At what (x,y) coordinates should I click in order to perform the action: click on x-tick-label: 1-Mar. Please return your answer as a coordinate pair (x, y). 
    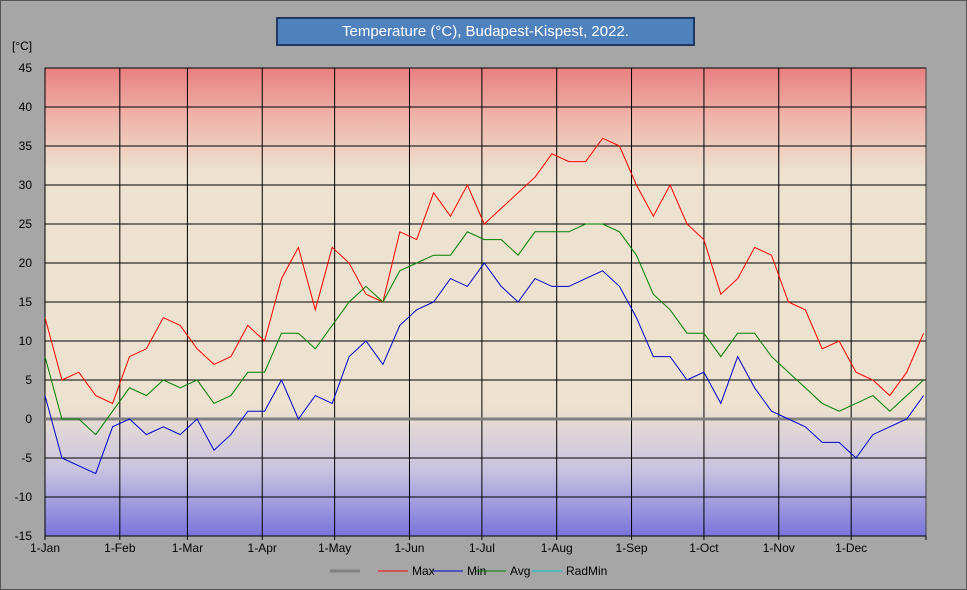
    Looking at the image, I should click on (187, 548).